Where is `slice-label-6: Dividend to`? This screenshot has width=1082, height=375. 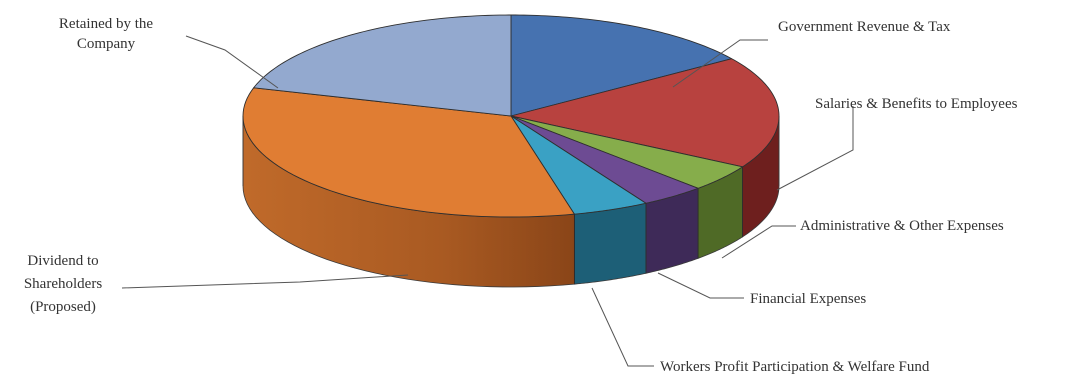 slice-label-6: Dividend to is located at coordinates (62, 261).